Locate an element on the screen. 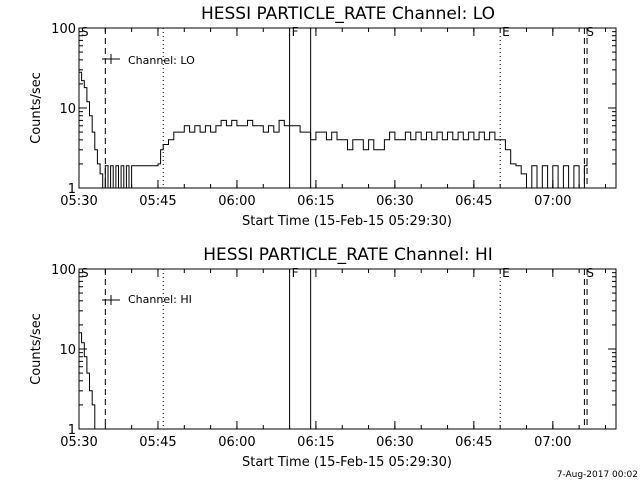  legend-label: Channel: HI is located at coordinates (160, 299).